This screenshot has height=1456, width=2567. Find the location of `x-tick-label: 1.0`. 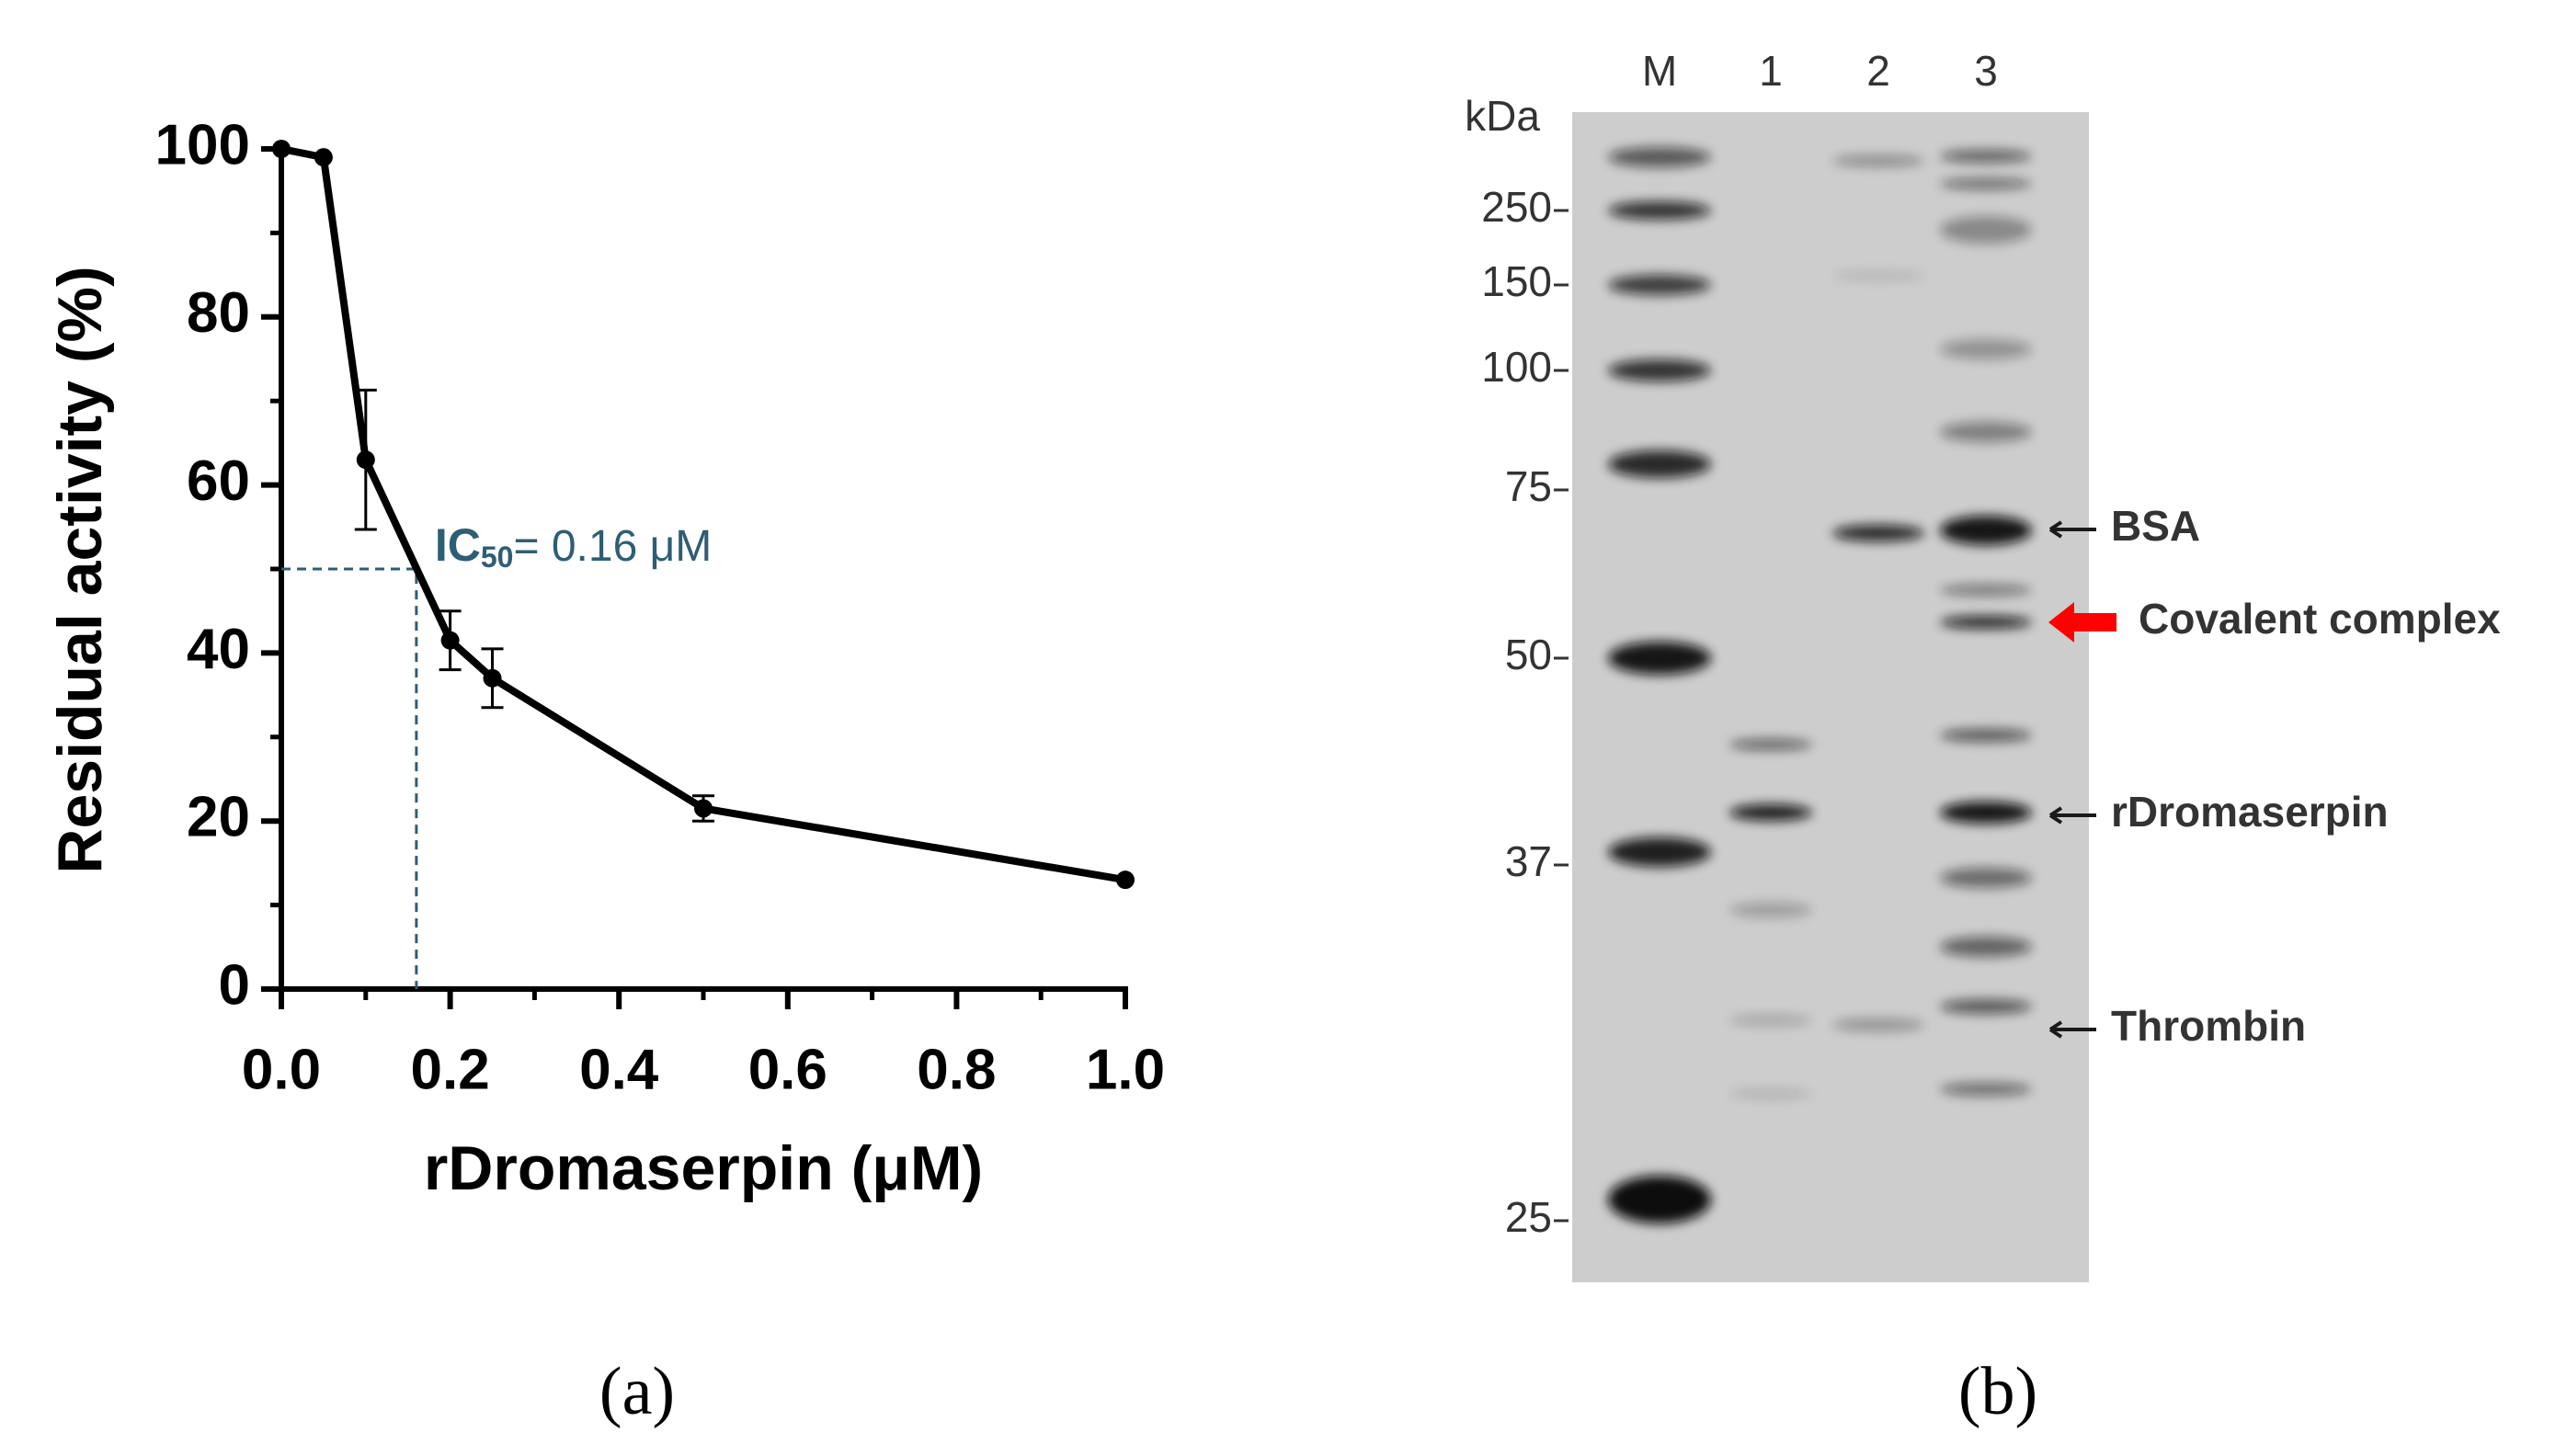

x-tick-label: 1.0 is located at coordinates (1125, 1069).